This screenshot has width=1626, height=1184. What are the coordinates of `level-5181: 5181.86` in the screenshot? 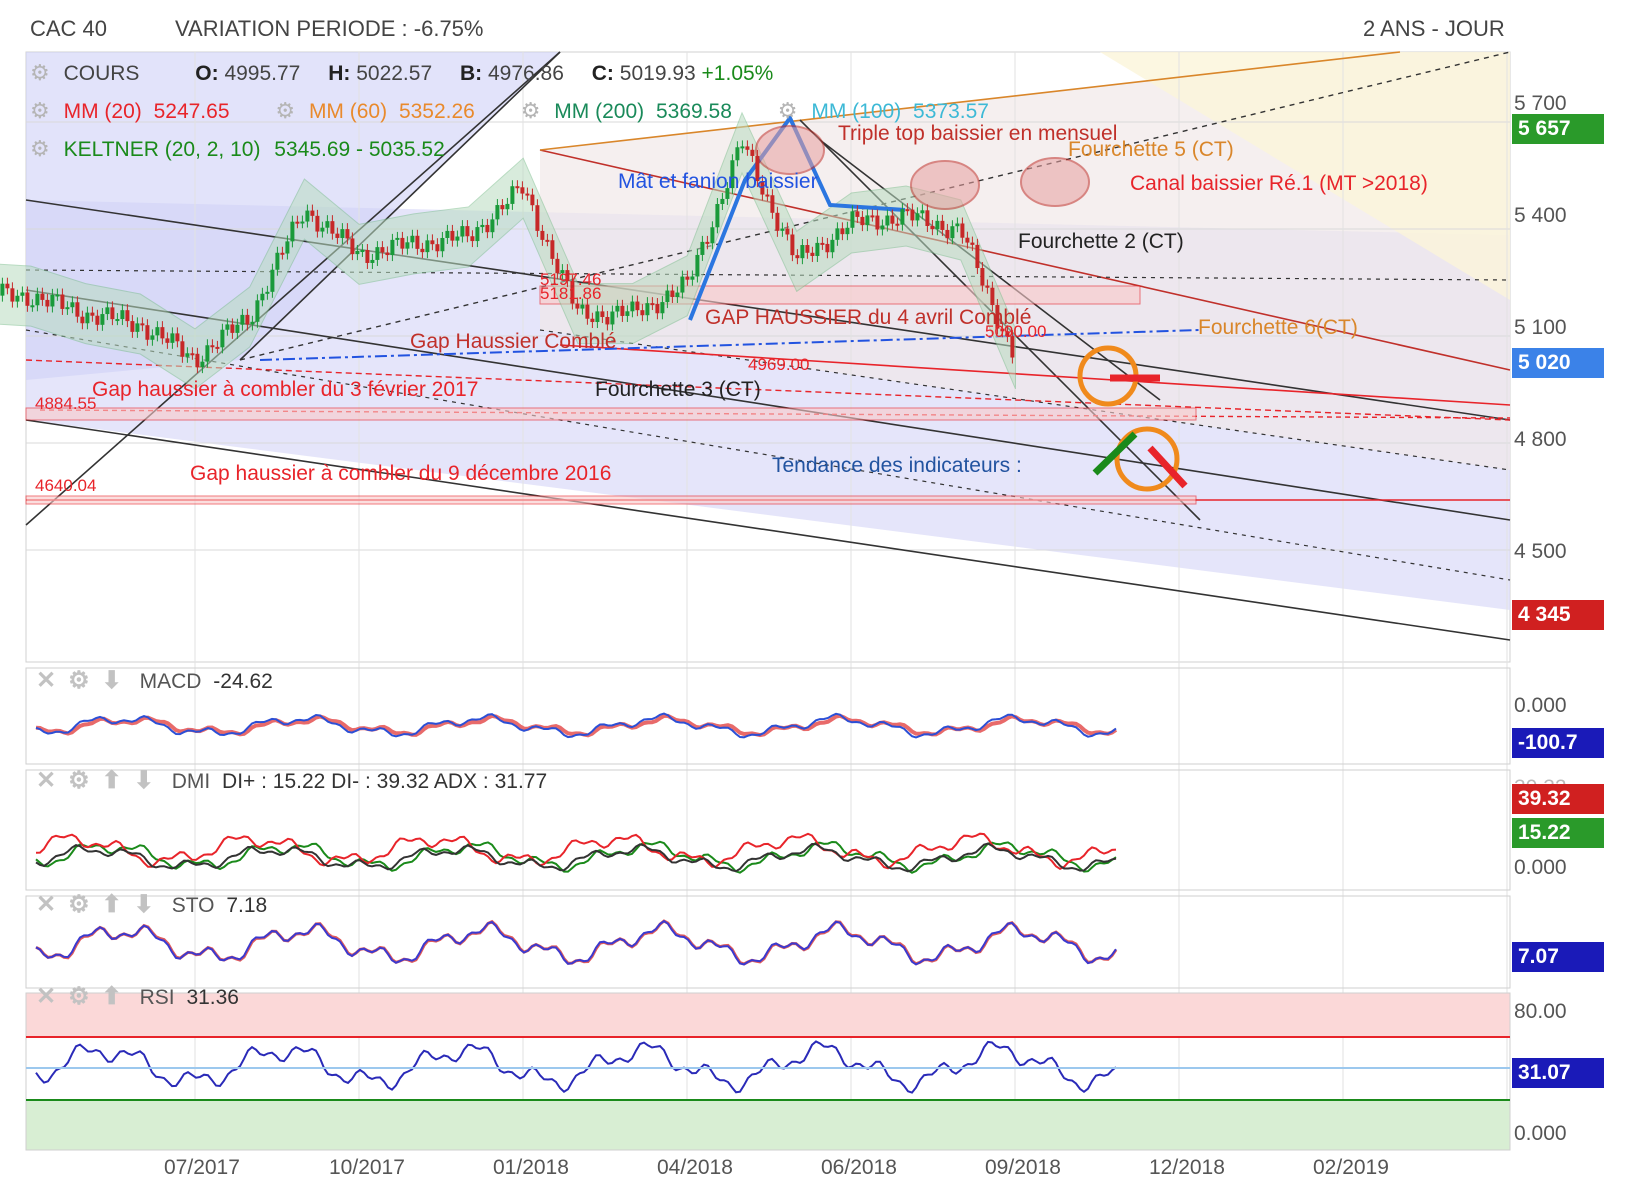 It's located at (571, 293).